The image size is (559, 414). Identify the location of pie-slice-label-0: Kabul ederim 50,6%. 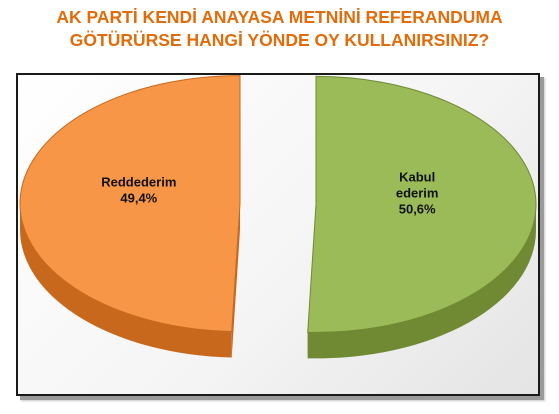
(417, 193).